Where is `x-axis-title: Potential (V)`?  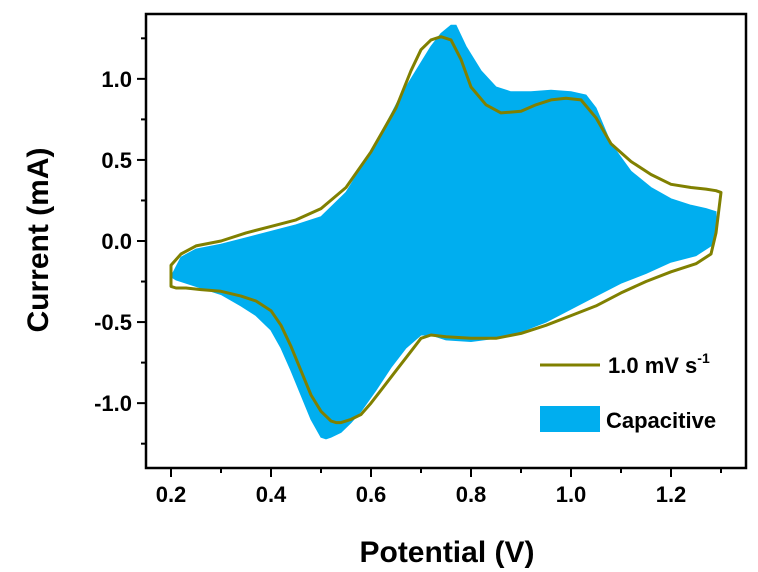
x-axis-title: Potential (V) is located at coordinates (446, 552).